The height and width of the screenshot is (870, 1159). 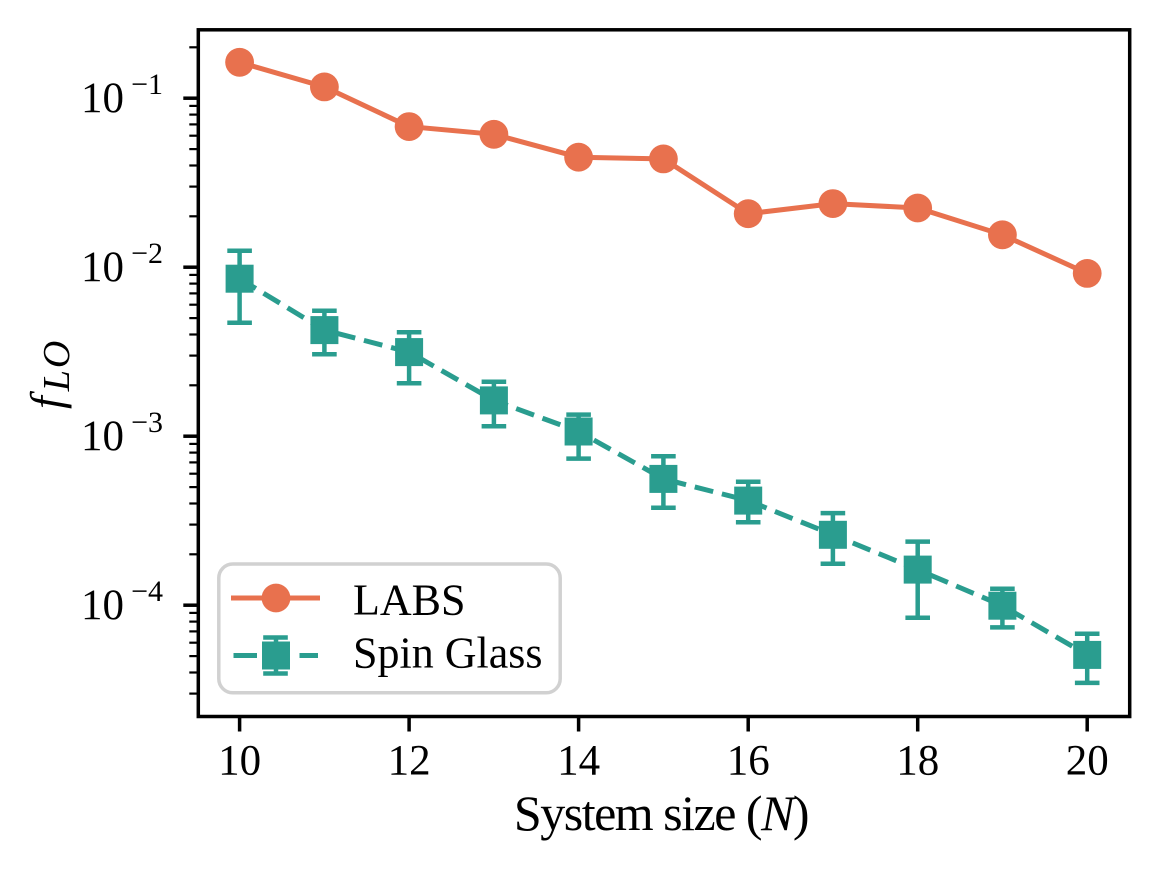 What do you see at coordinates (147, 422) in the screenshot?
I see `svg-text: −3` at bounding box center [147, 422].